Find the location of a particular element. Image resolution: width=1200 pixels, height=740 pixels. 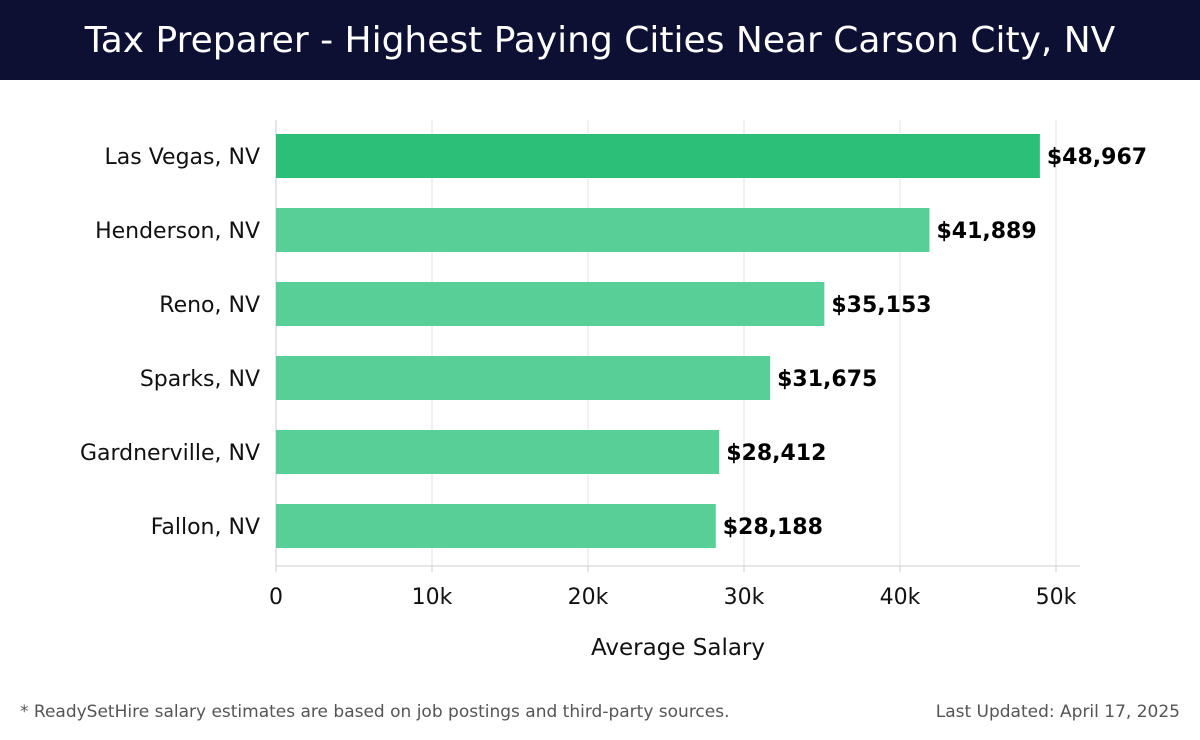

x-tick-label: 30k is located at coordinates (744, 597).